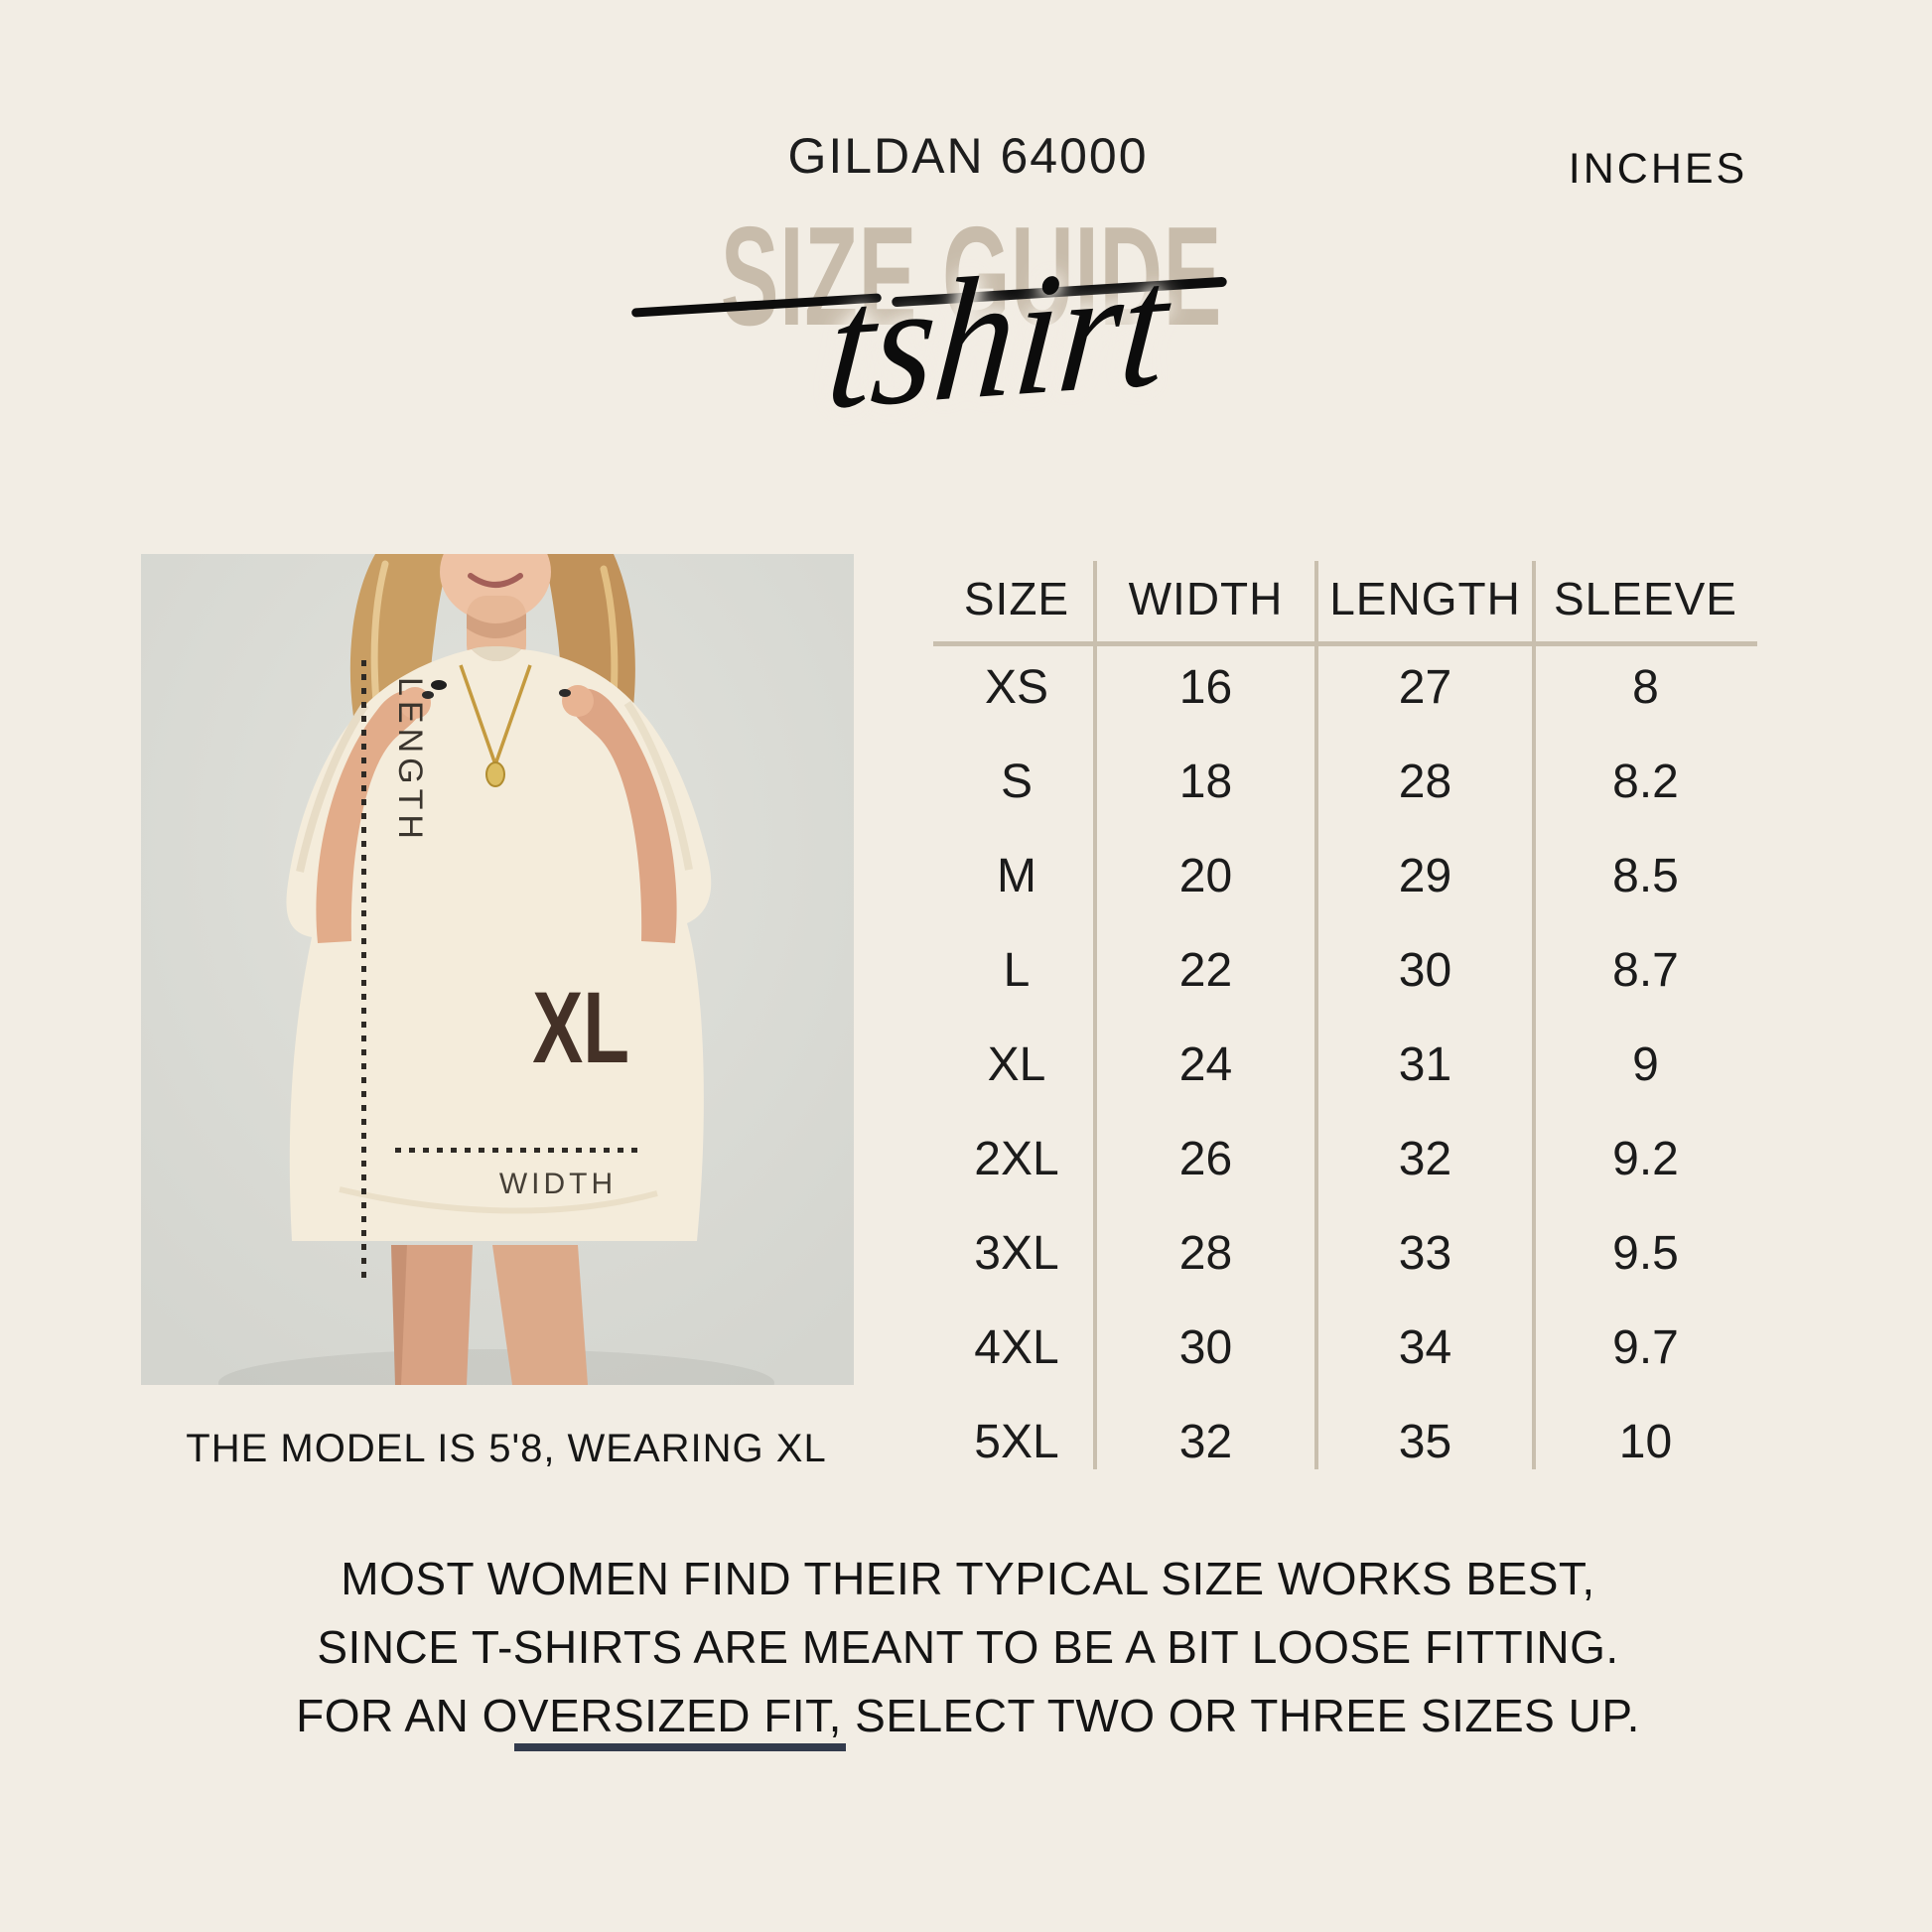 The image size is (1932, 1932). Describe the element at coordinates (363, 972) in the screenshot. I see `length-dotted-line` at that location.